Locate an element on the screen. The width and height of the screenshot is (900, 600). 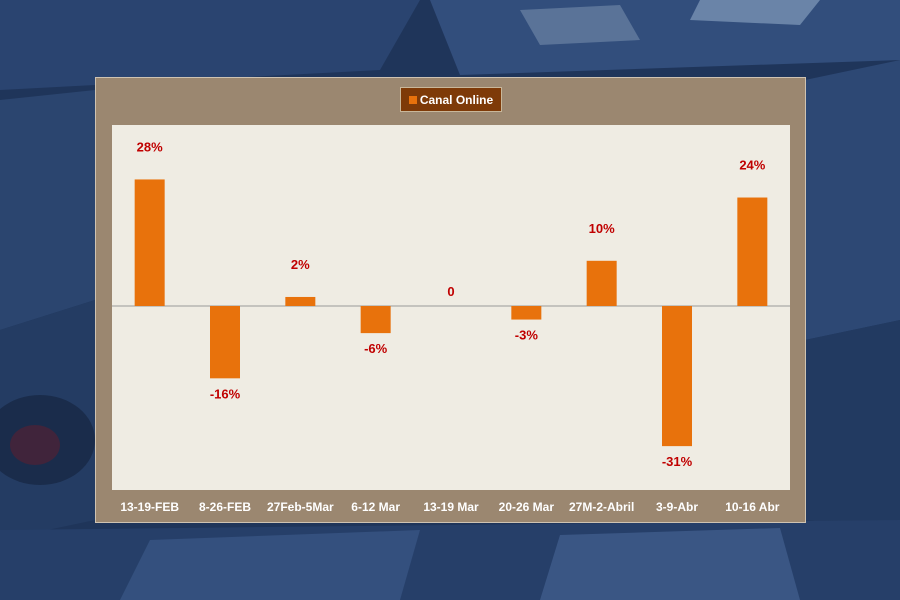
data-label: -16% is located at coordinates (225, 393).